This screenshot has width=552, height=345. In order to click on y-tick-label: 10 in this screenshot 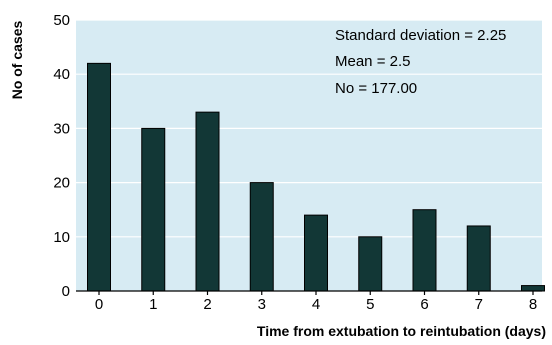, I will do `click(61, 237)`.